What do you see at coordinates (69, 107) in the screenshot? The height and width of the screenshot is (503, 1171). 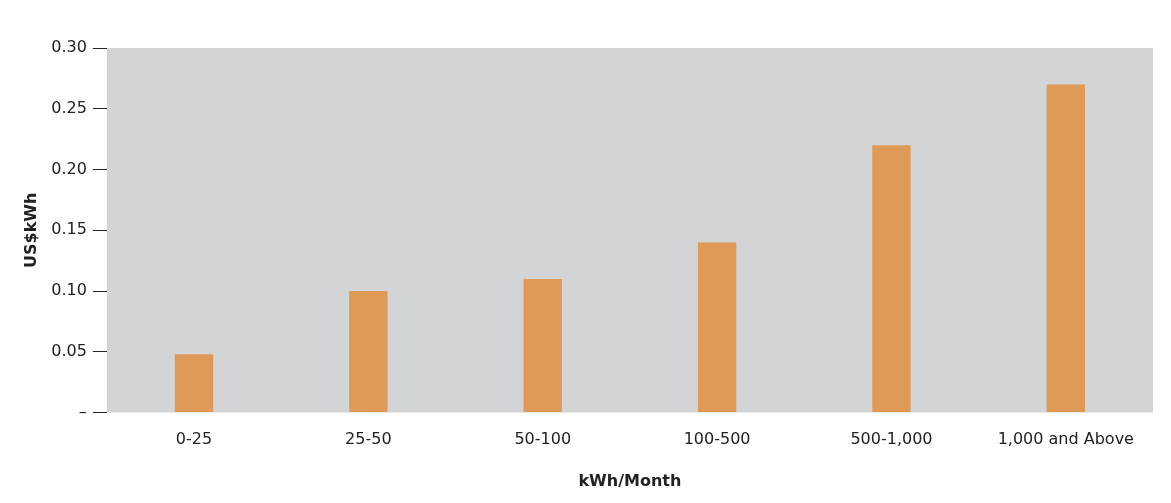 I see `y-tick-label: 0.25` at bounding box center [69, 107].